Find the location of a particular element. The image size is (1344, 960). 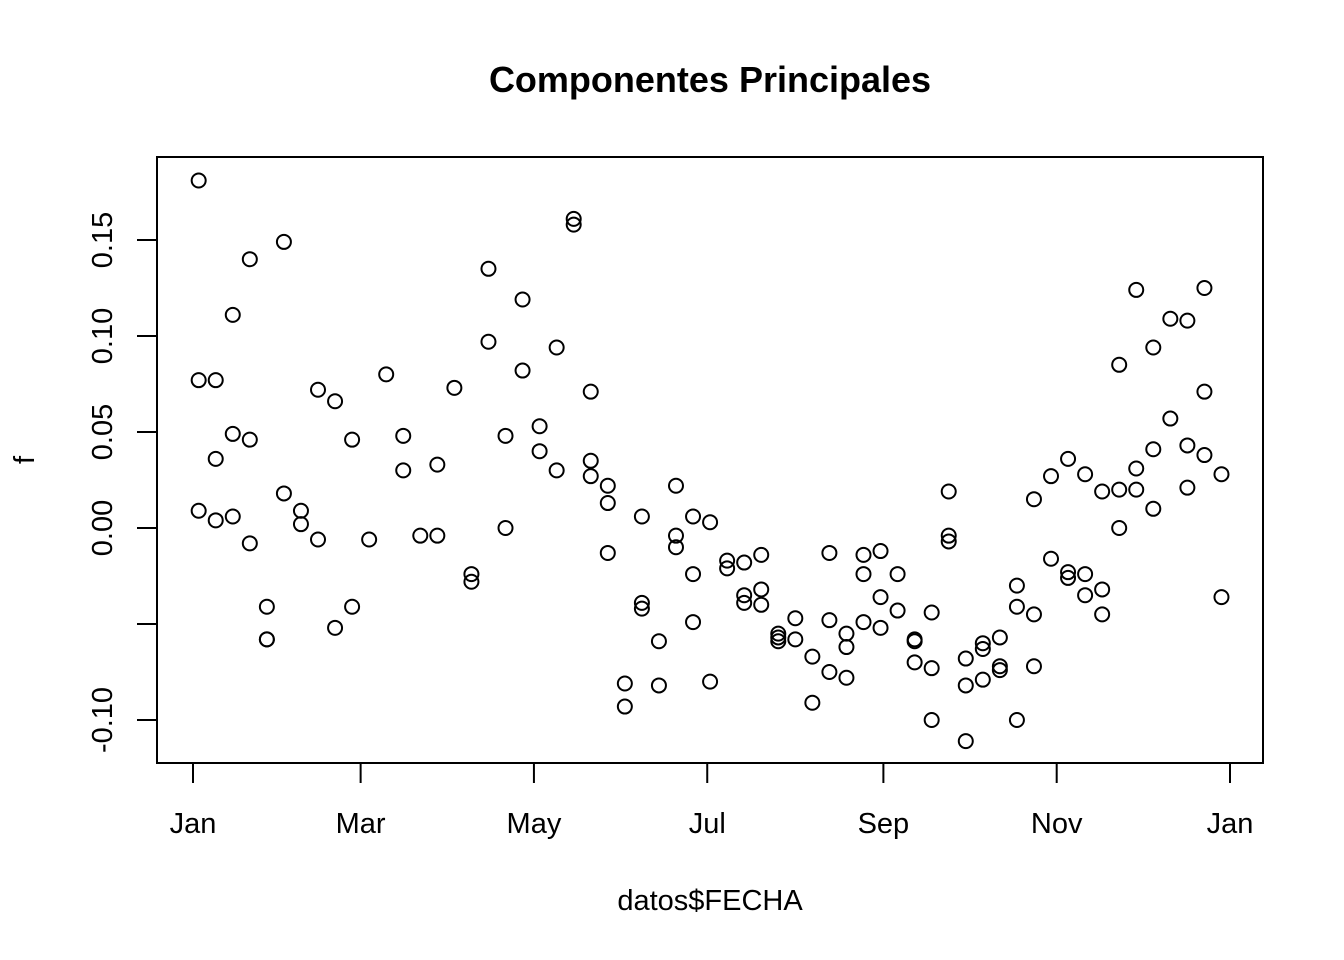

x-axis-label: datos$FECHA is located at coordinates (710, 901).